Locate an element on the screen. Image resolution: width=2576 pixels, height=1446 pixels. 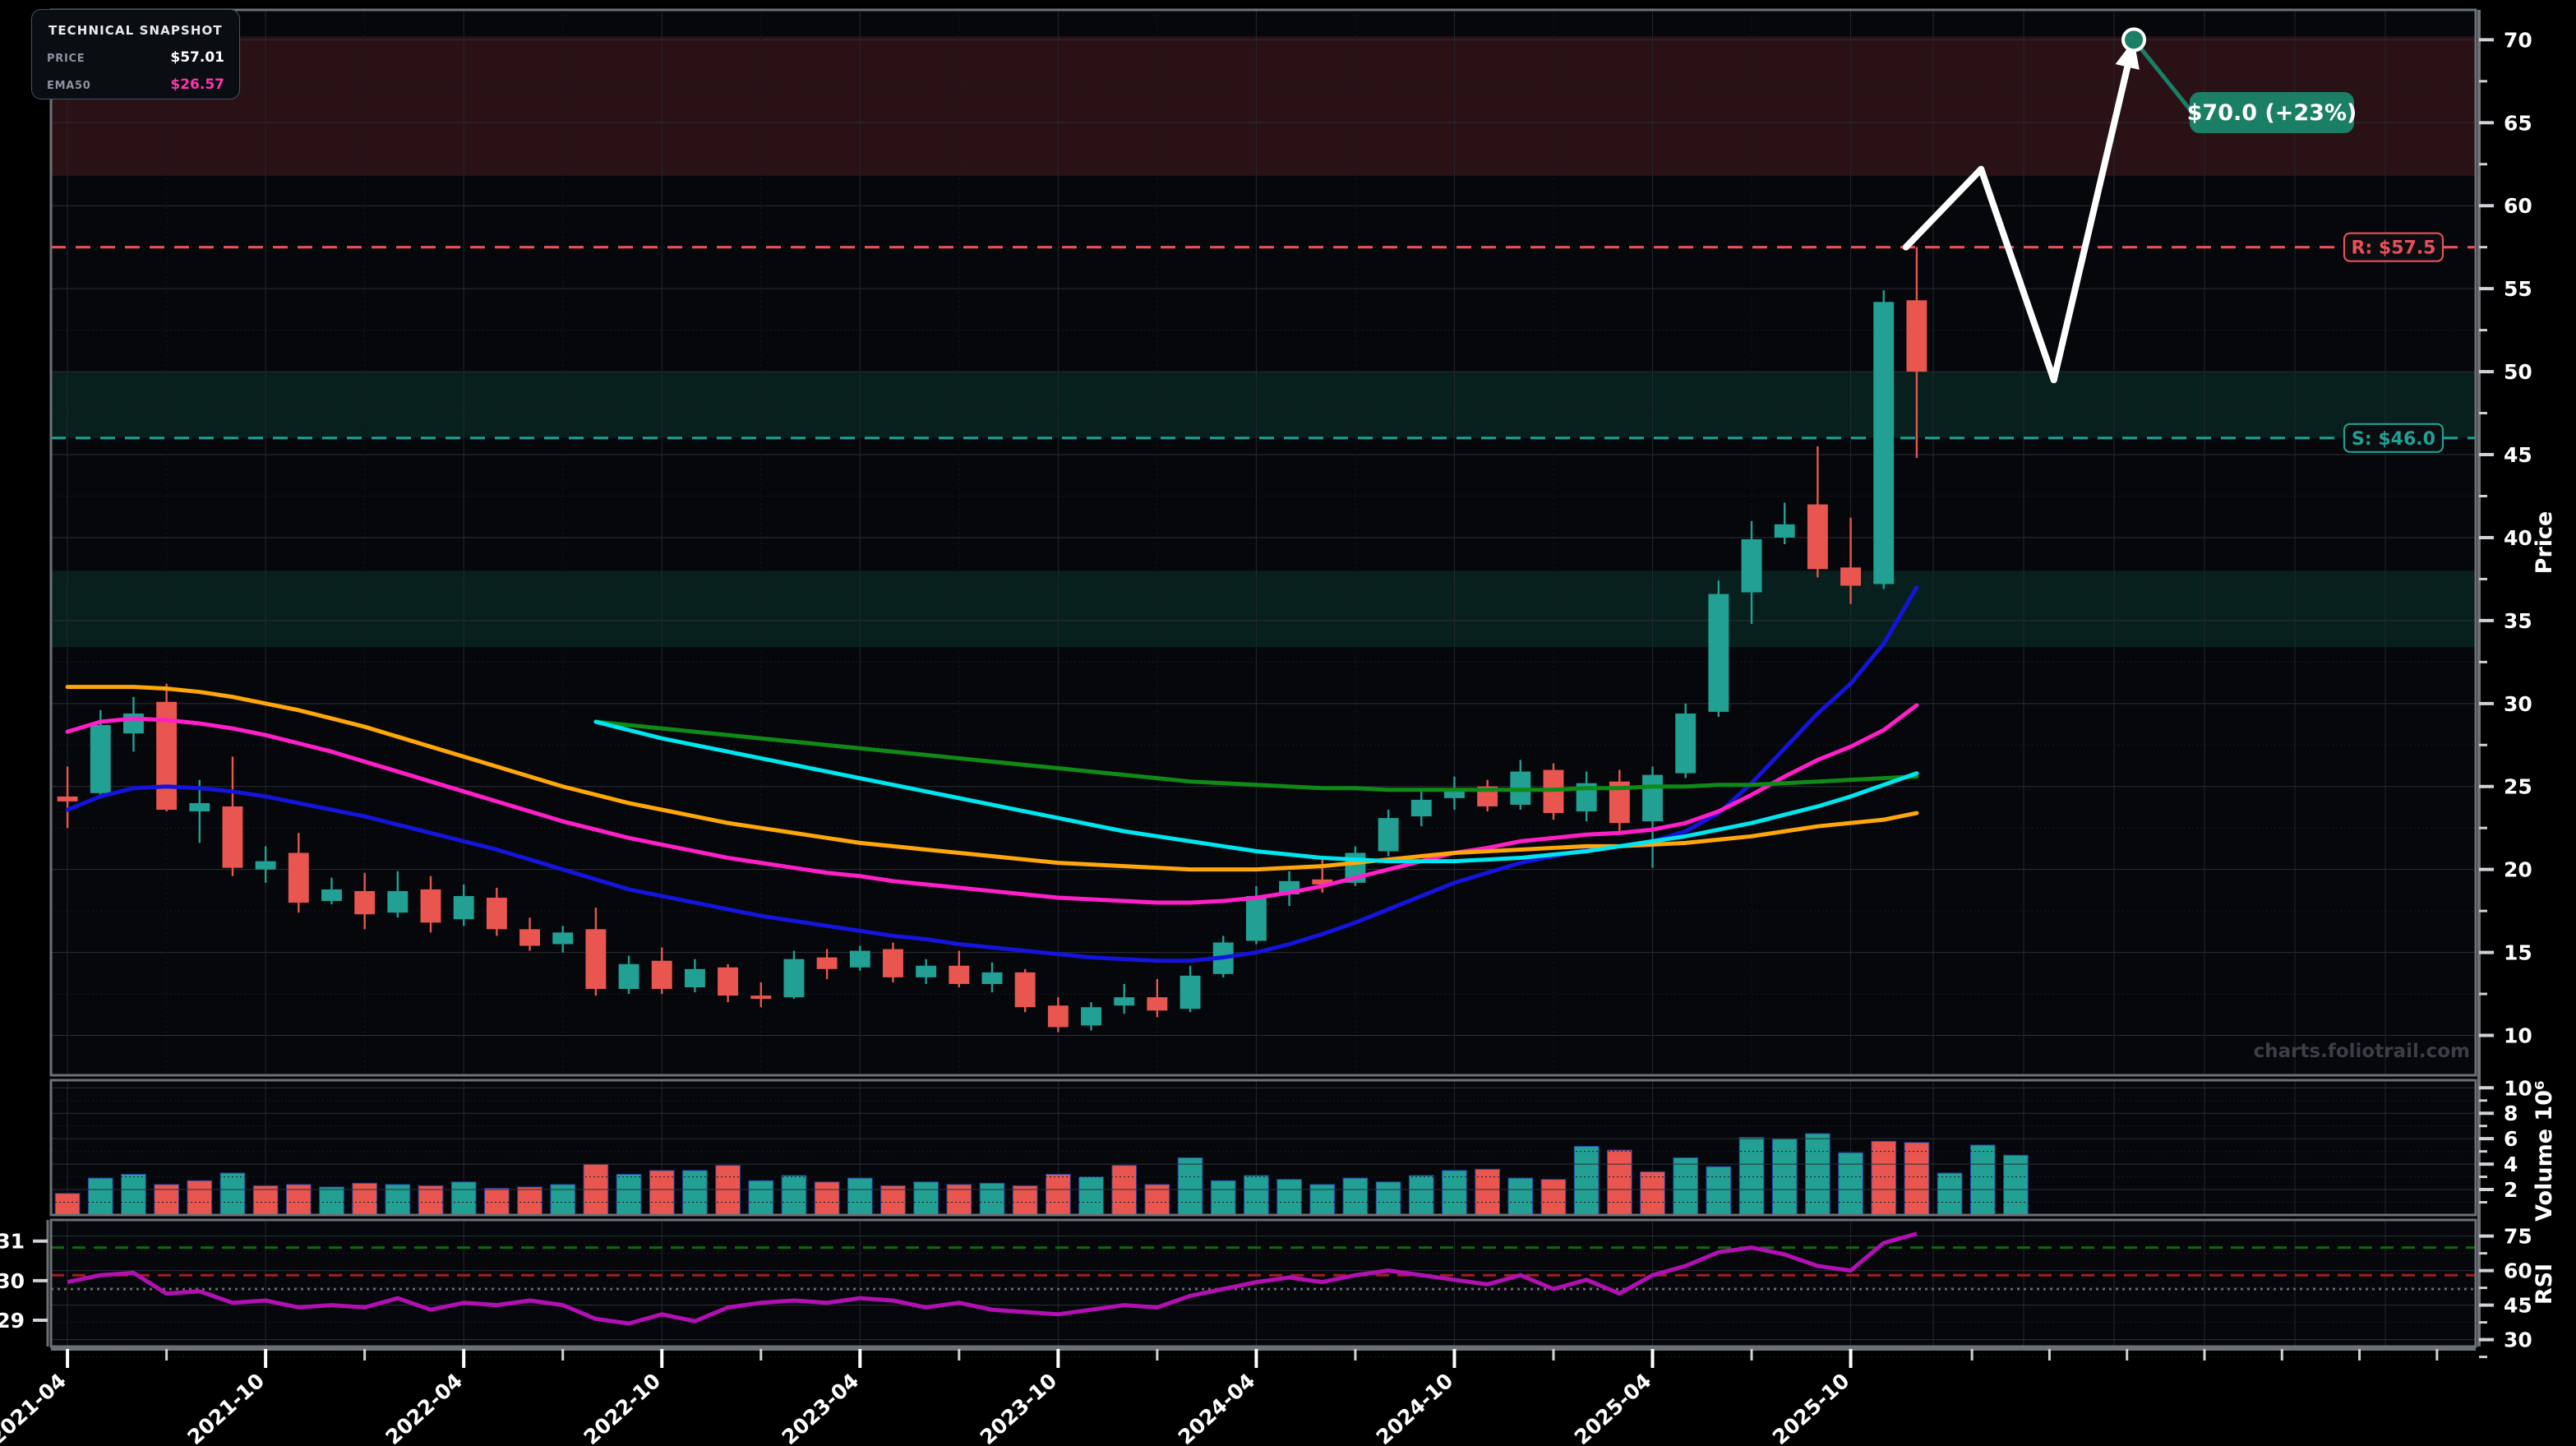
price-tick-label: 70 is located at coordinates (2518, 40).